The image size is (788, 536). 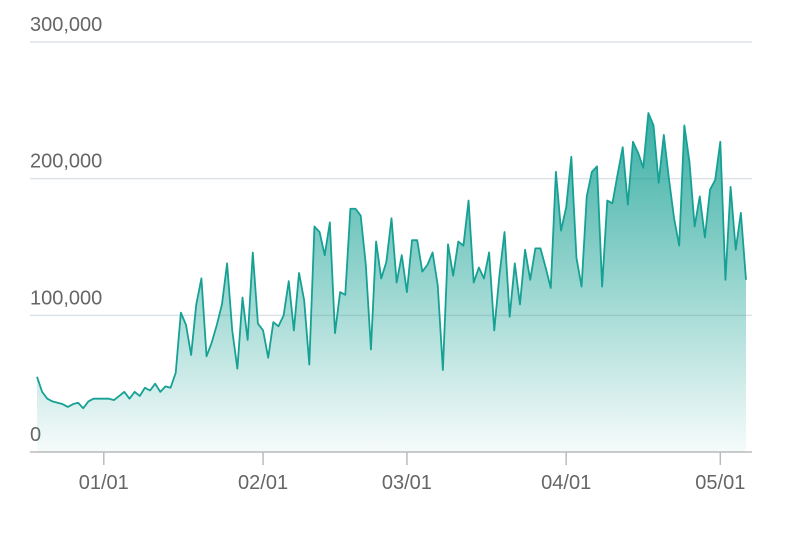 What do you see at coordinates (66, 162) in the screenshot?
I see `y-tick-label: 200,000` at bounding box center [66, 162].